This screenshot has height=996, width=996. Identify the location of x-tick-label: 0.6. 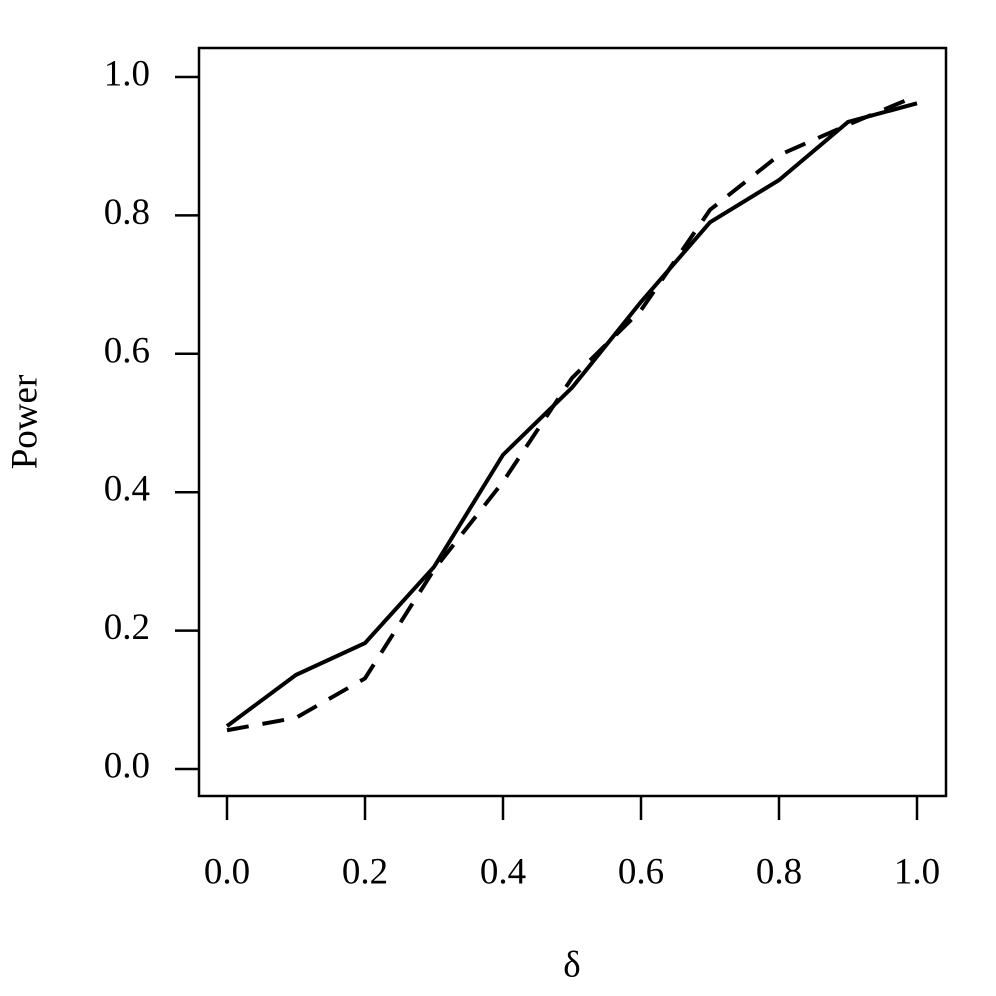
(641, 871).